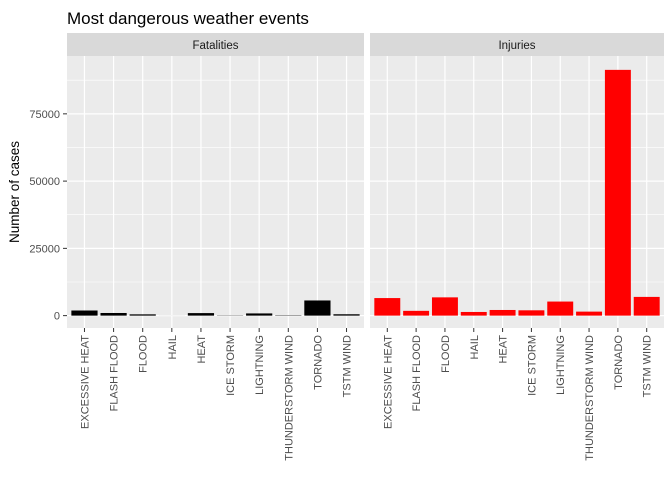 The width and height of the screenshot is (672, 480). Describe the element at coordinates (57, 317) in the screenshot. I see `y-tick-label: 0` at that location.